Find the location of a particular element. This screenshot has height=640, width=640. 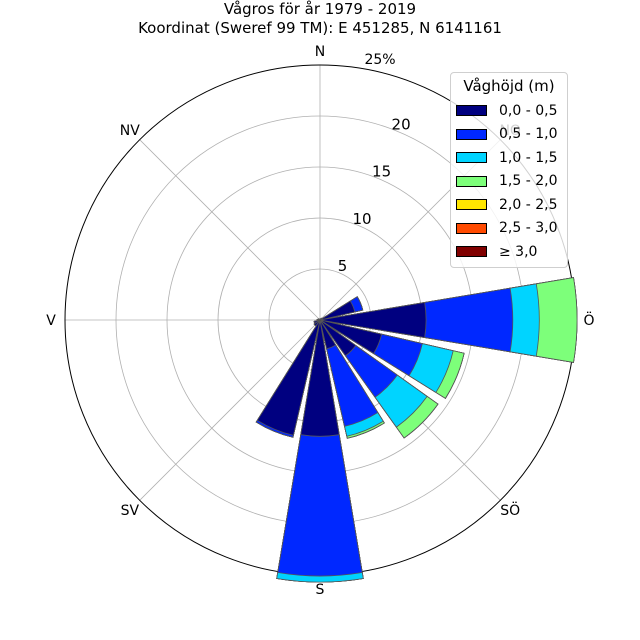

direction-label-0: N is located at coordinates (320, 52).